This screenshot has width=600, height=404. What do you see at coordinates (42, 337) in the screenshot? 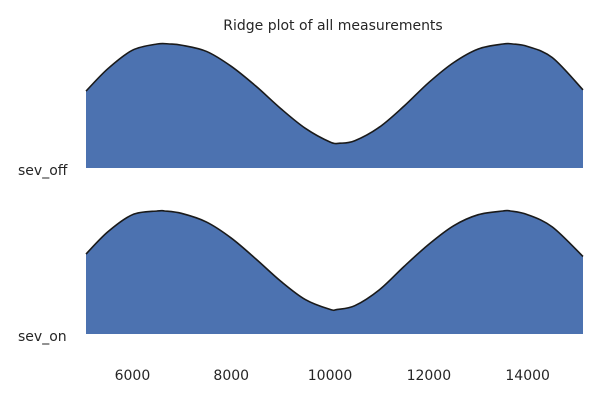
I see `ridge-label: sev_on` at bounding box center [42, 337].